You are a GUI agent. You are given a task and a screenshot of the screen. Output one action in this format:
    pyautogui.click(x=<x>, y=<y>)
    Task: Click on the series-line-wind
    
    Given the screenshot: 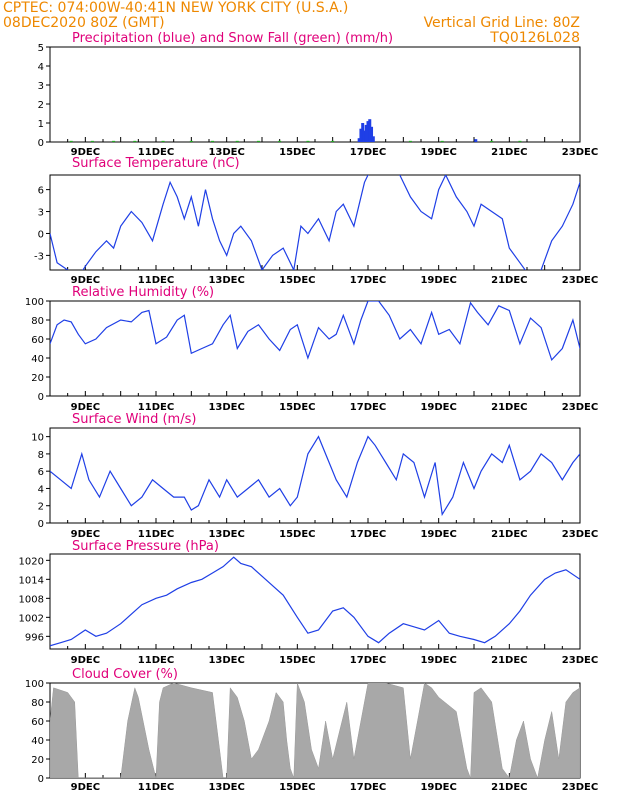 What is the action you would take?
    pyautogui.click(x=315, y=476)
    